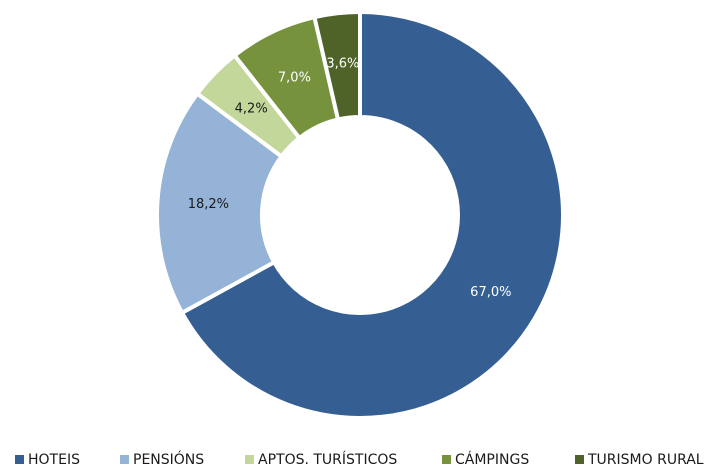 This screenshot has width=715, height=471. Describe the element at coordinates (327, 459) in the screenshot. I see `legend-label: APTOS. TURÍSTICOS` at that location.